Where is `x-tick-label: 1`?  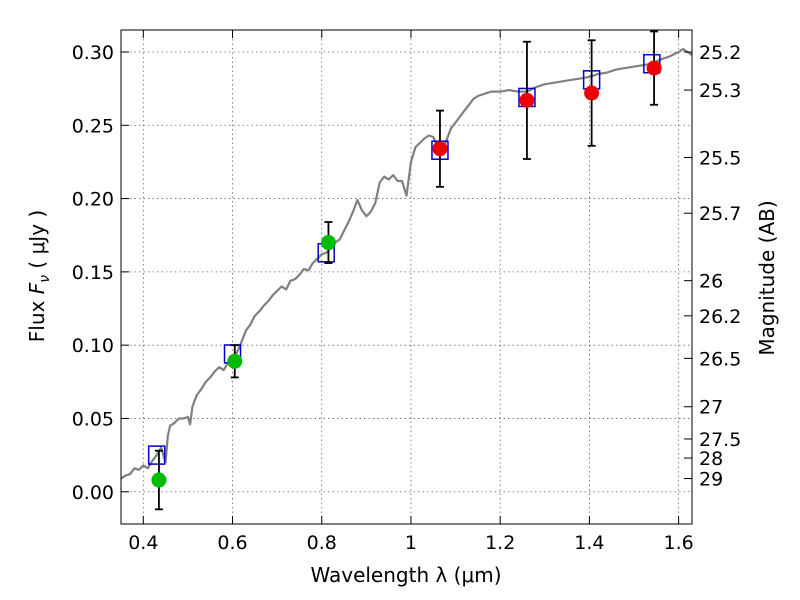
x-tick-label: 1 is located at coordinates (411, 543).